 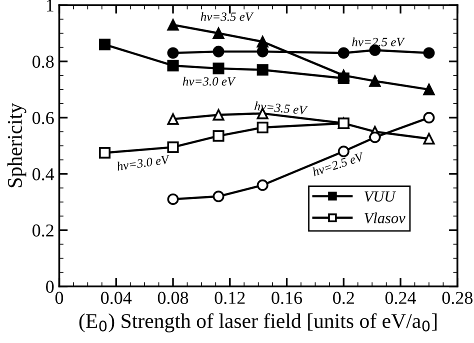 I want to click on legend-label: VUU, so click(x=380, y=197).